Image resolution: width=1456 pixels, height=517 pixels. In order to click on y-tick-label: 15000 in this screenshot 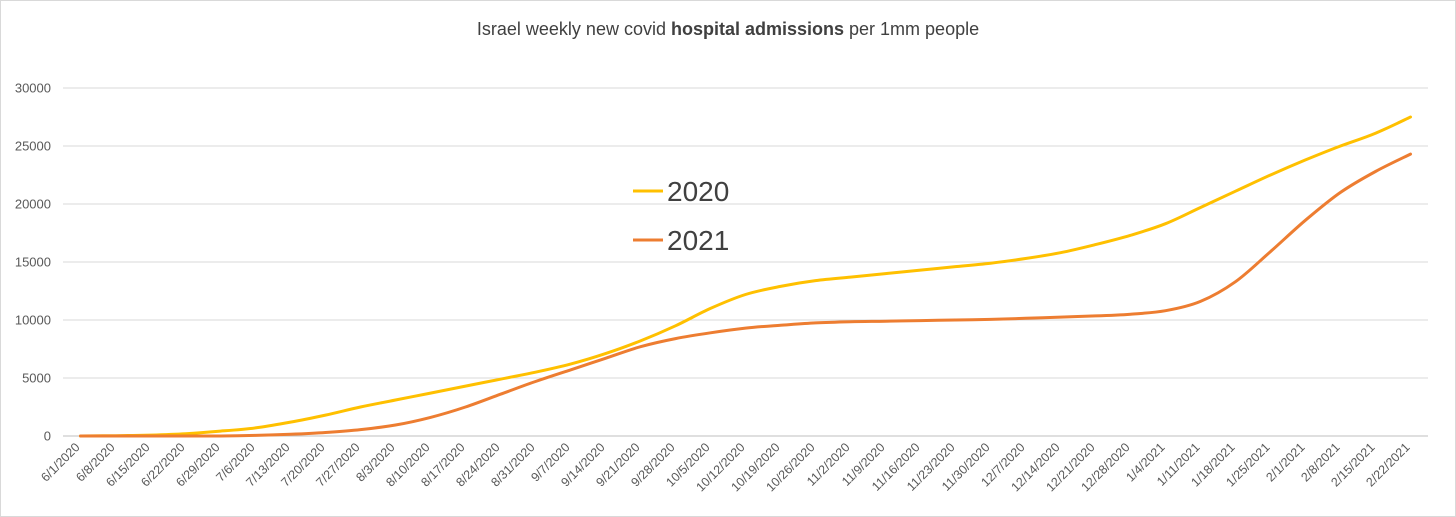, I will do `click(33, 262)`.